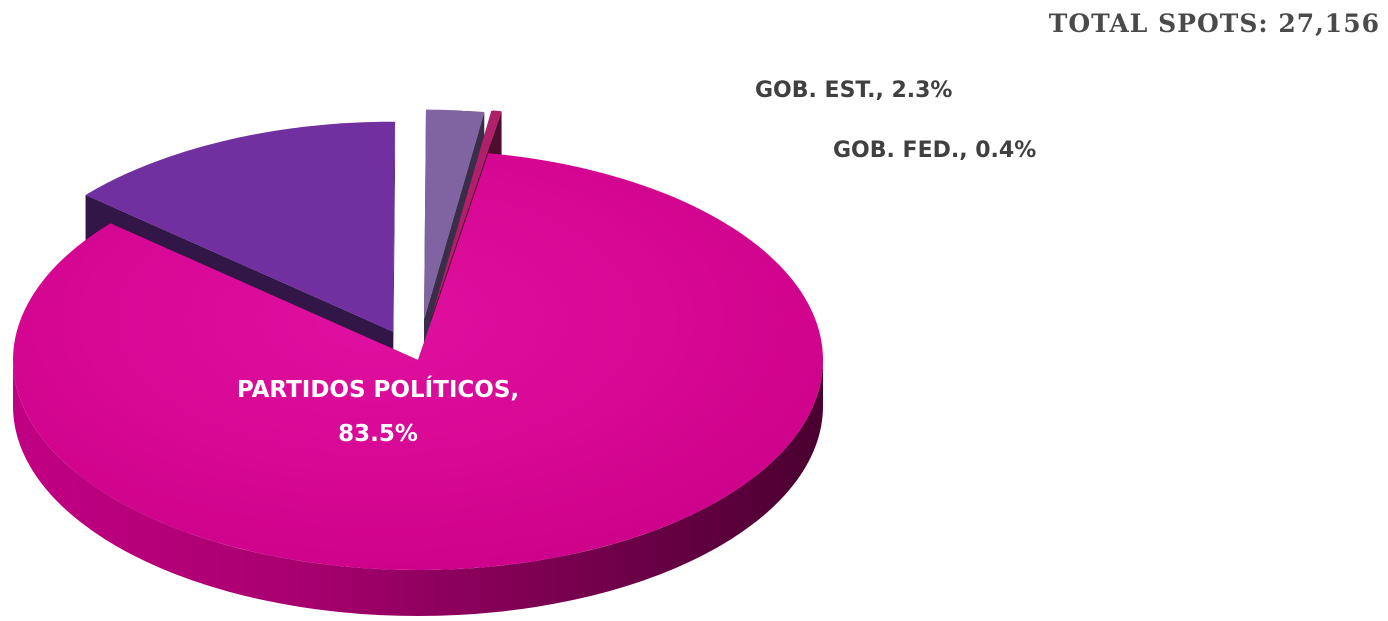 The height and width of the screenshot is (621, 1388). What do you see at coordinates (378, 389) in the screenshot?
I see `data-label-partidos-name: PARTIDOS POLÍTICOS,` at bounding box center [378, 389].